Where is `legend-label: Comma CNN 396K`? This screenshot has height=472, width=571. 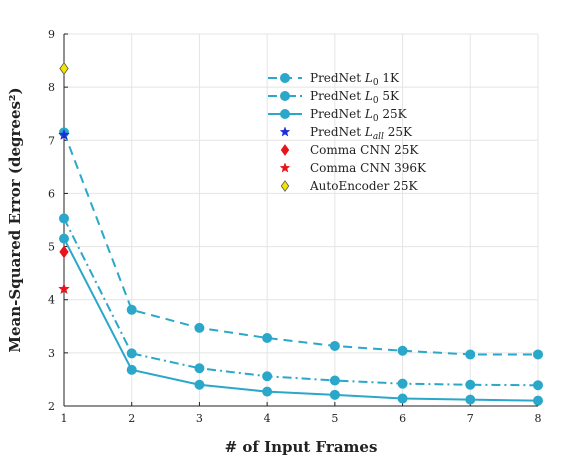 legend-label: Comma CNN 396K is located at coordinates (368, 168).